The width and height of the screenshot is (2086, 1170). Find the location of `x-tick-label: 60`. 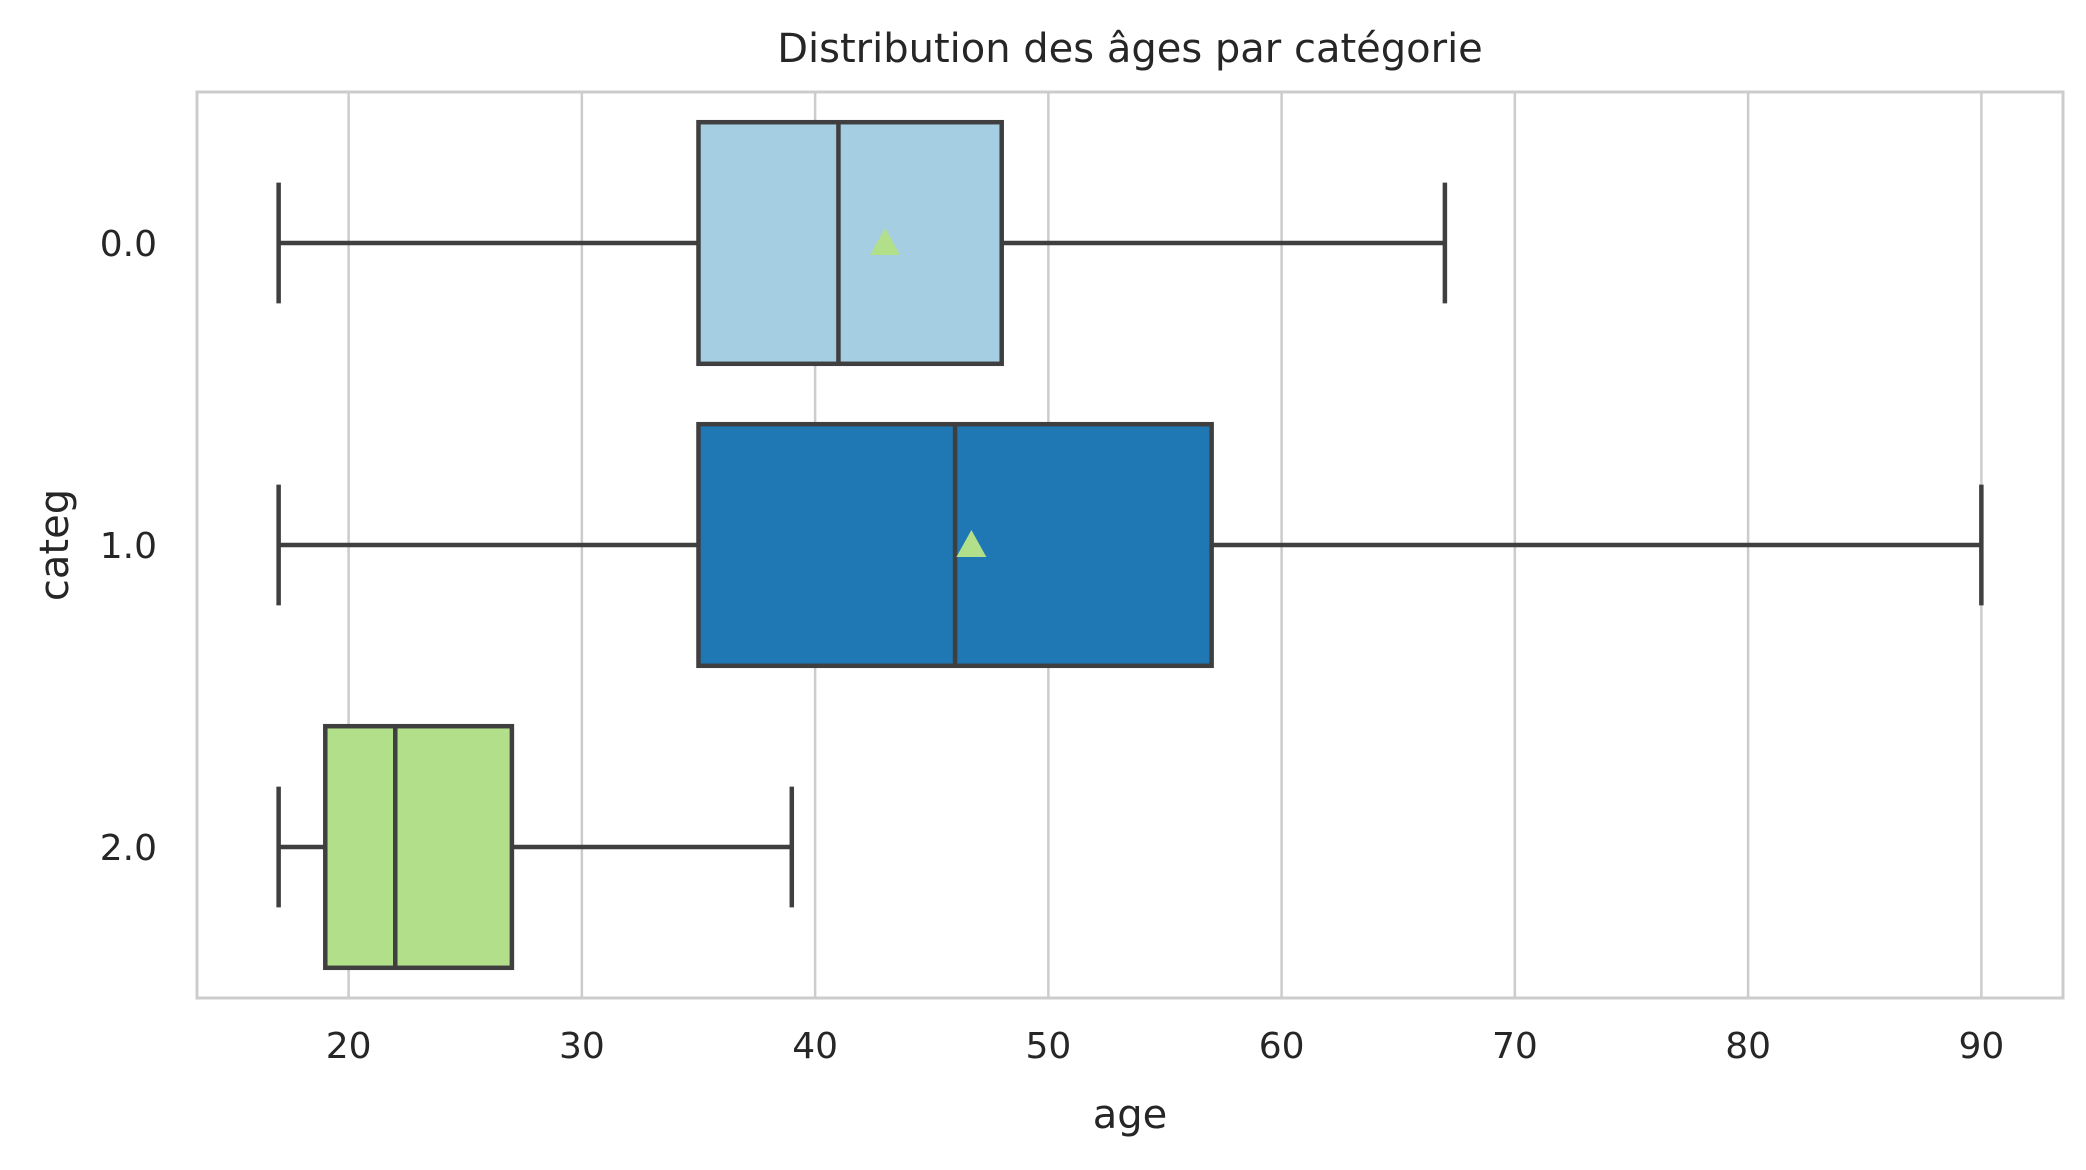

x-tick-label: 60 is located at coordinates (1282, 1046).